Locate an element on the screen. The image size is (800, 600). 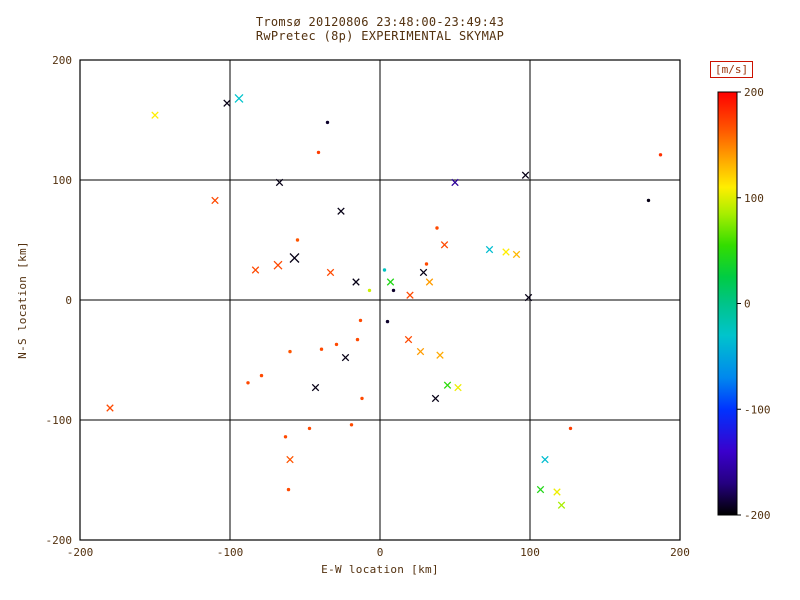
x-tick-label: -200 is located at coordinates (80, 552).